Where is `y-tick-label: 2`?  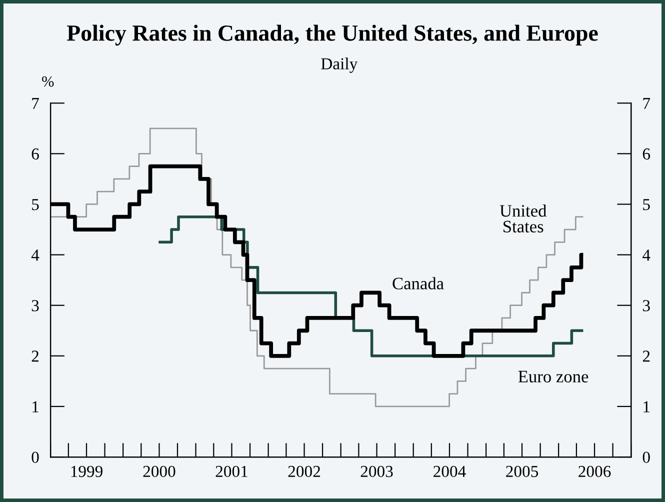 y-tick-label: 2 is located at coordinates (35, 356).